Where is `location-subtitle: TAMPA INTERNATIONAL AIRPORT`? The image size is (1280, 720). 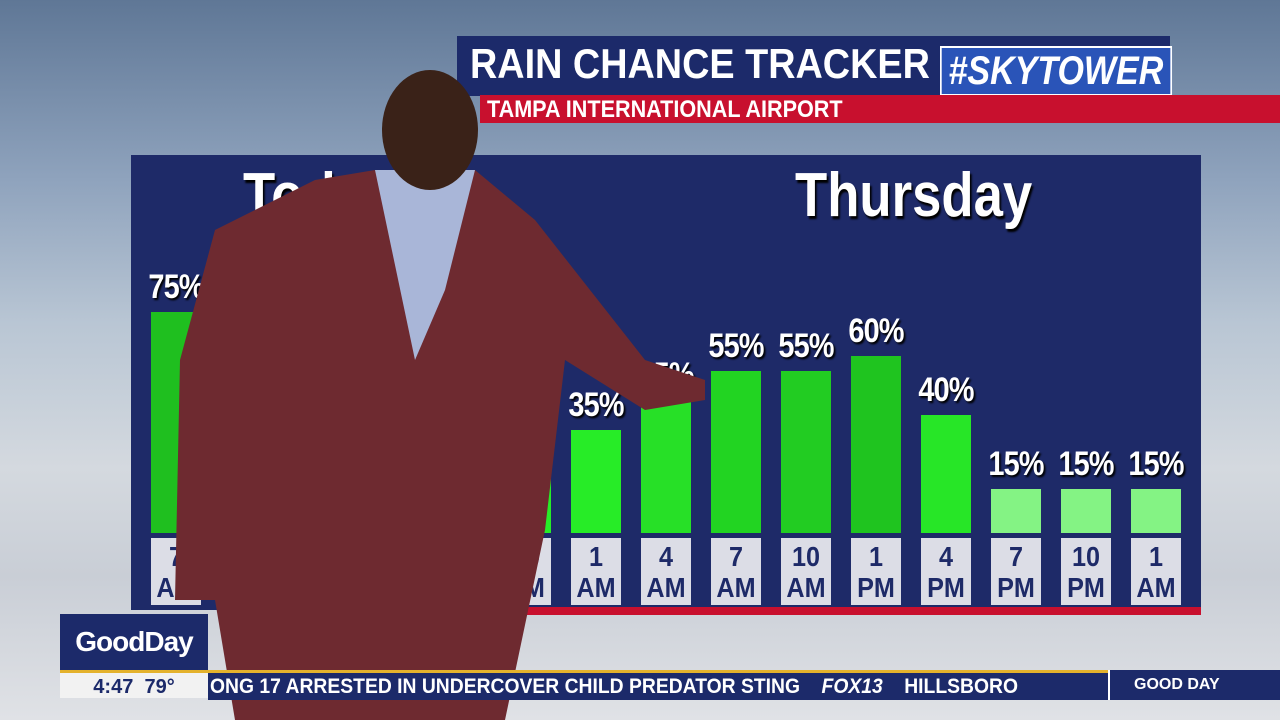 location-subtitle: TAMPA INTERNATIONAL AIRPORT is located at coordinates (665, 109).